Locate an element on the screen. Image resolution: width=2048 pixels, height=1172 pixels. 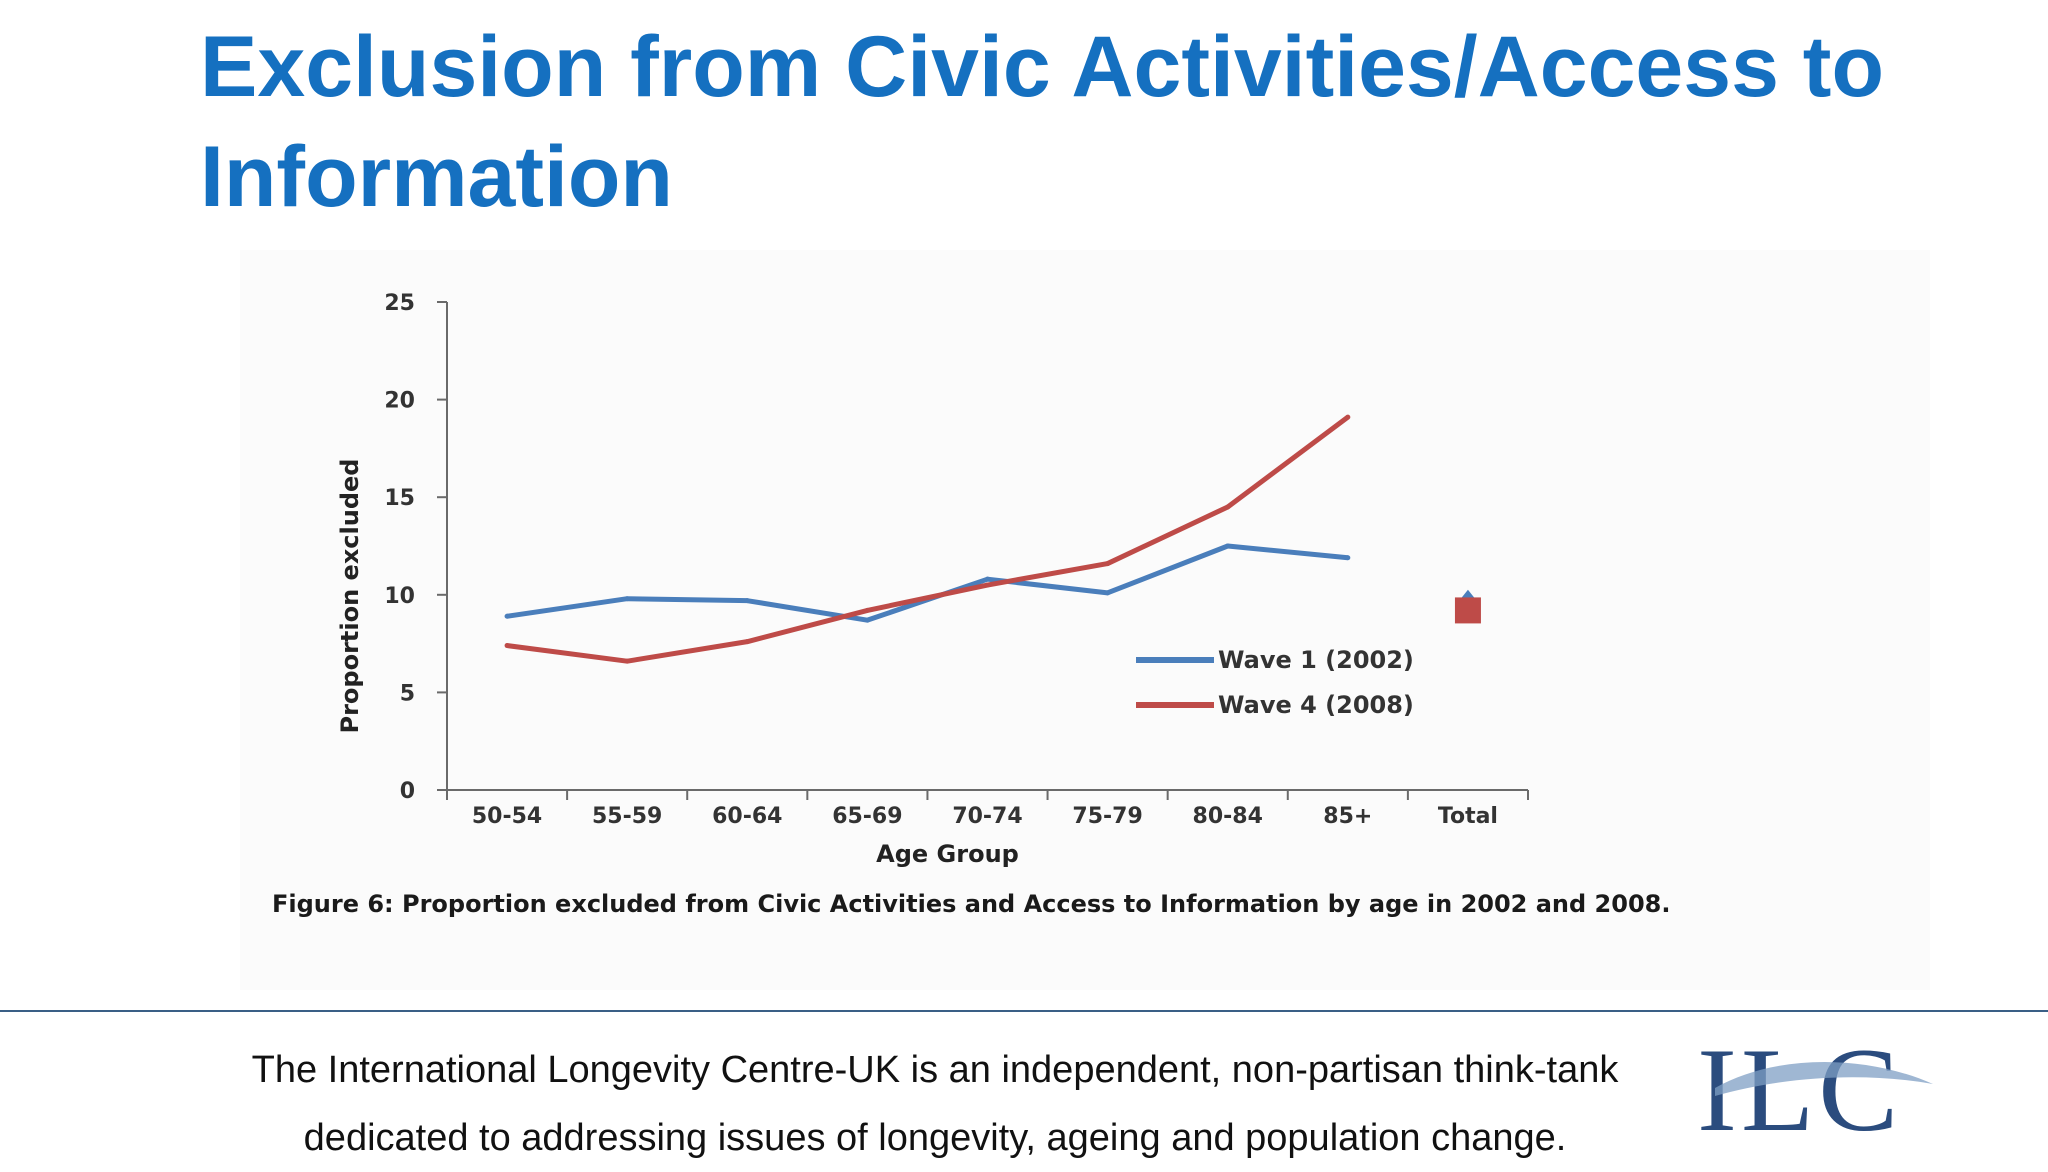
legend-label: Wave 1 (2002) is located at coordinates (1316, 660).